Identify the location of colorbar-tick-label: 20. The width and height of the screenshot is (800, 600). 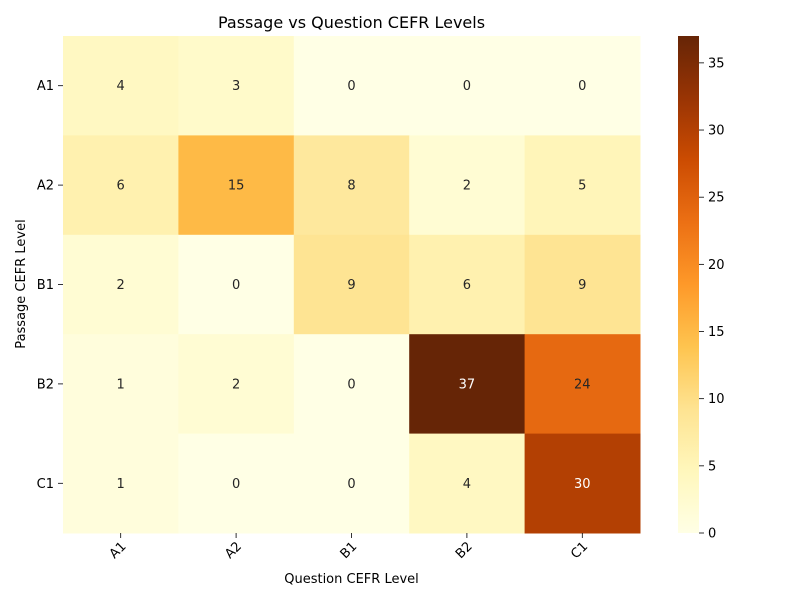
(716, 265).